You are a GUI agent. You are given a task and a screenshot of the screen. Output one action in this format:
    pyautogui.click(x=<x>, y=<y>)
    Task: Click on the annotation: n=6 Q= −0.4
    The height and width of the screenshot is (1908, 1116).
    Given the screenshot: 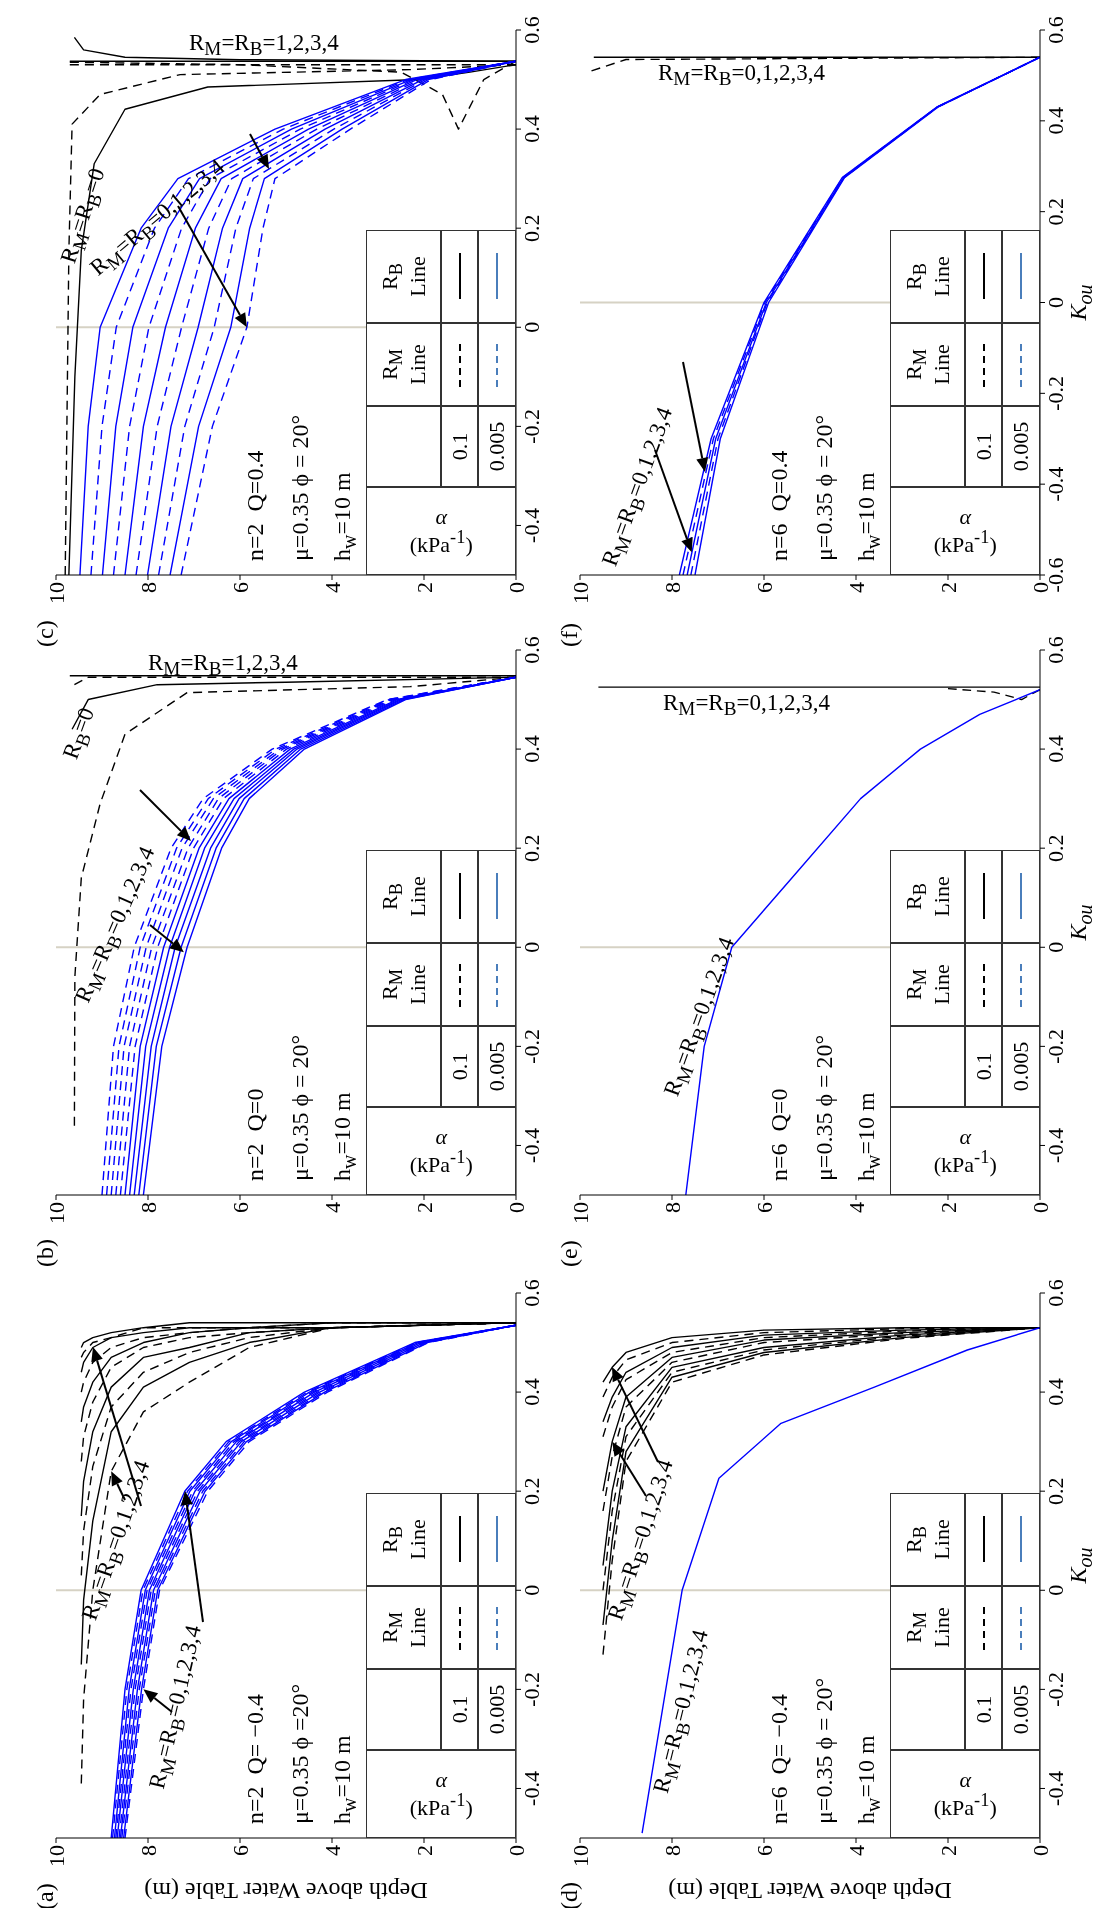 What is the action you would take?
    pyautogui.click(x=779, y=1759)
    